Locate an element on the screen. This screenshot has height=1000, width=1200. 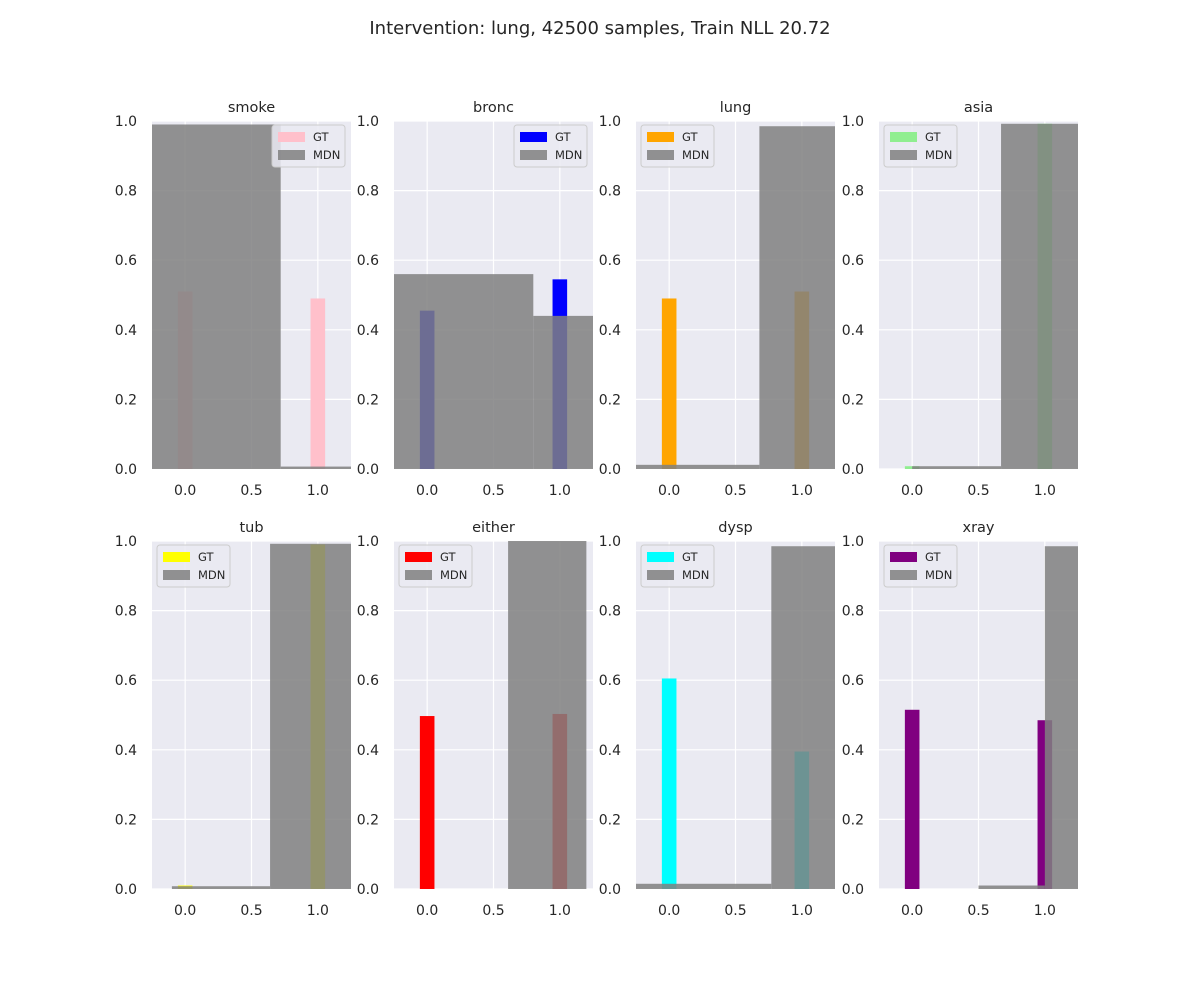
subplot-title: tub is located at coordinates (251, 528).